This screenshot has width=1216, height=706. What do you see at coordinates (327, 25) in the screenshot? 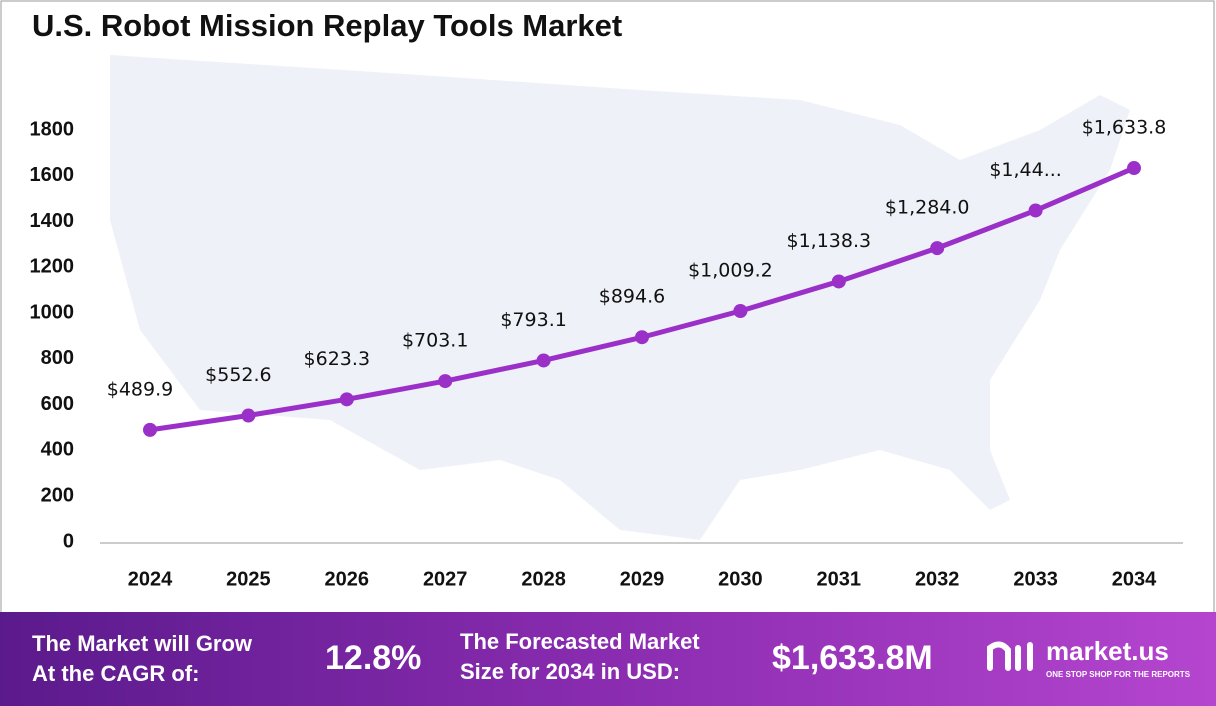
I see `chart-title: U.S. Robot Mission Replay Tools Market` at bounding box center [327, 25].